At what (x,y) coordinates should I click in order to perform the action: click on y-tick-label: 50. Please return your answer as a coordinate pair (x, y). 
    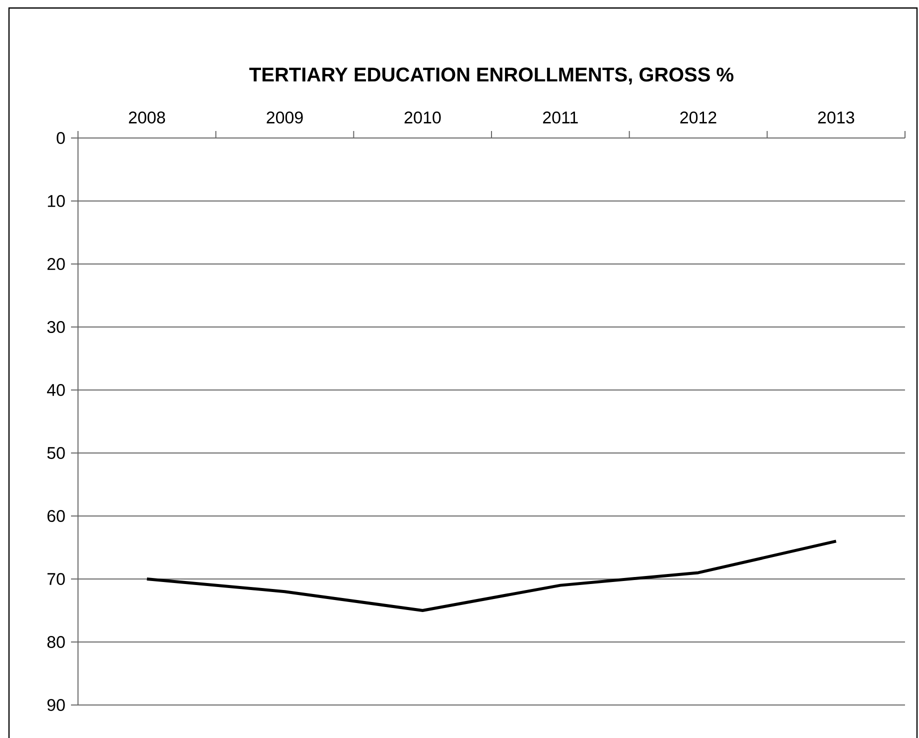
    Looking at the image, I should click on (56, 453).